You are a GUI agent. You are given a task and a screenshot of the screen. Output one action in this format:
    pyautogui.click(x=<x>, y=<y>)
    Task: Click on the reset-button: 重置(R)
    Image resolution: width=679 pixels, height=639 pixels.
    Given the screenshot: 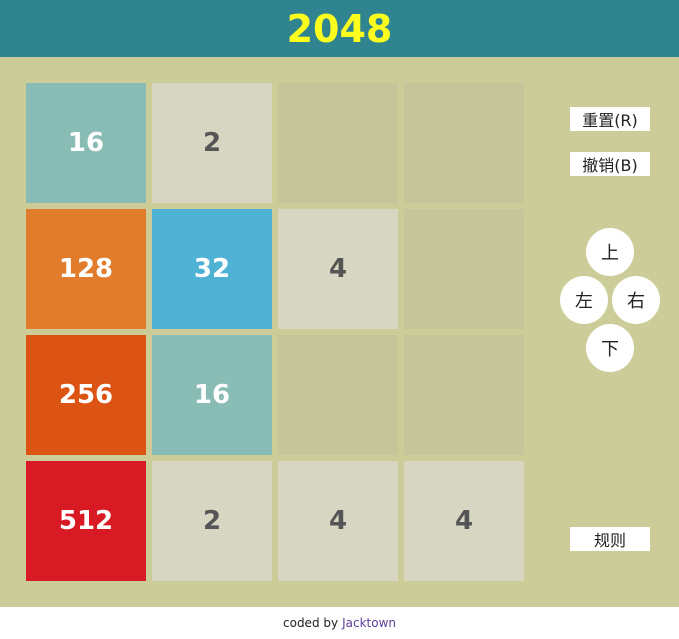 What is the action you would take?
    pyautogui.click(x=610, y=119)
    